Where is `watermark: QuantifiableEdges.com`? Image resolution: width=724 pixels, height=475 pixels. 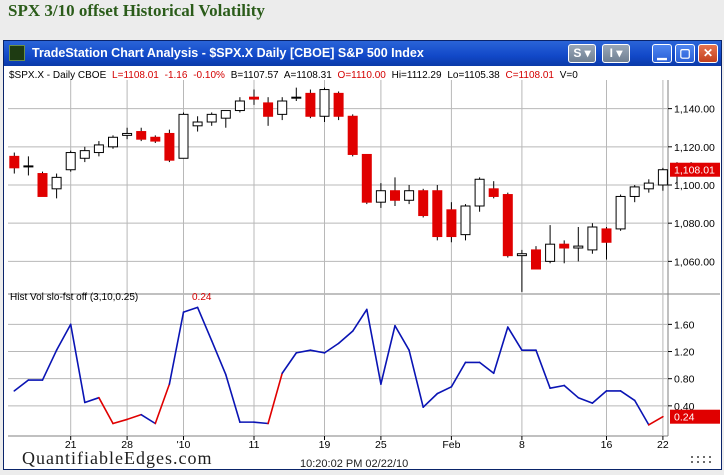 watermark: QuantifiableEdges.com is located at coordinates (117, 458).